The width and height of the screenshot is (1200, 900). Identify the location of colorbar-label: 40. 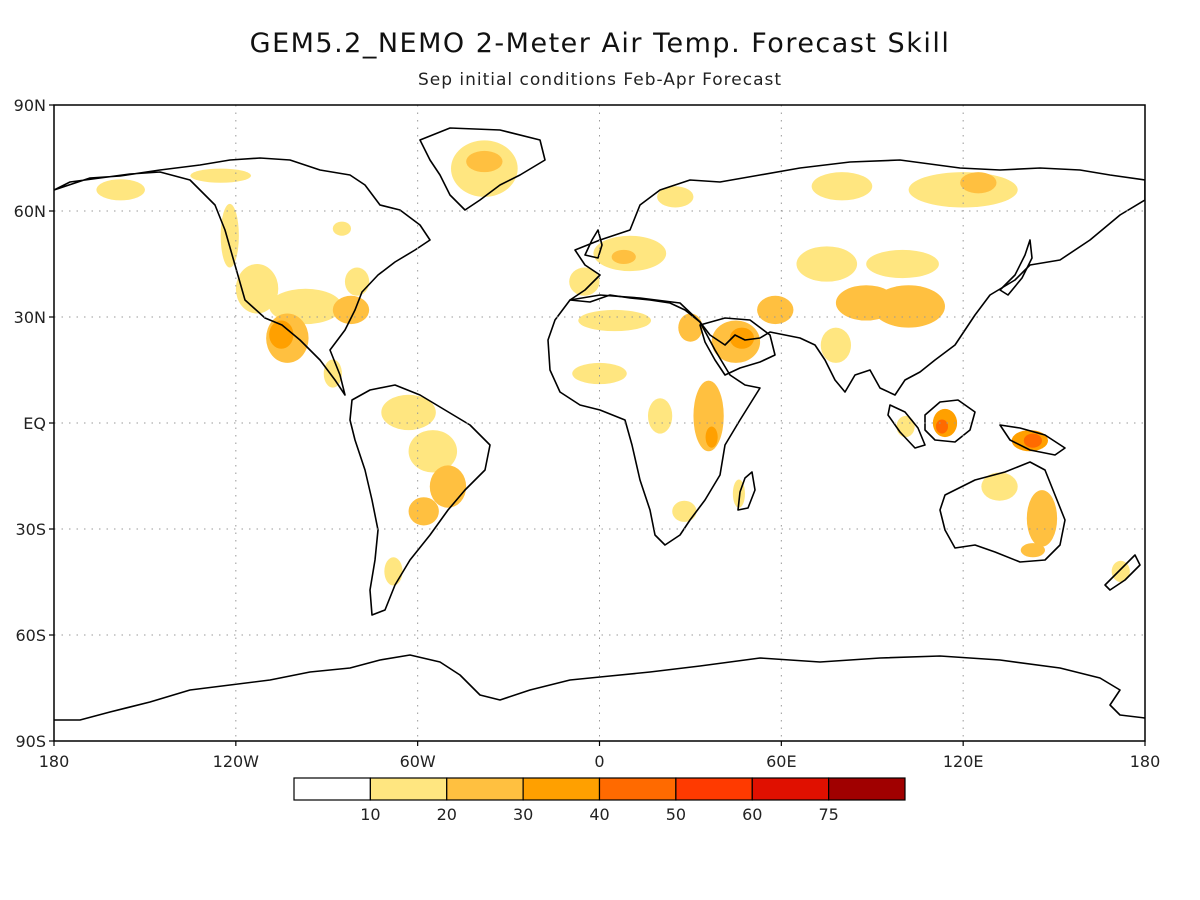
(599, 814).